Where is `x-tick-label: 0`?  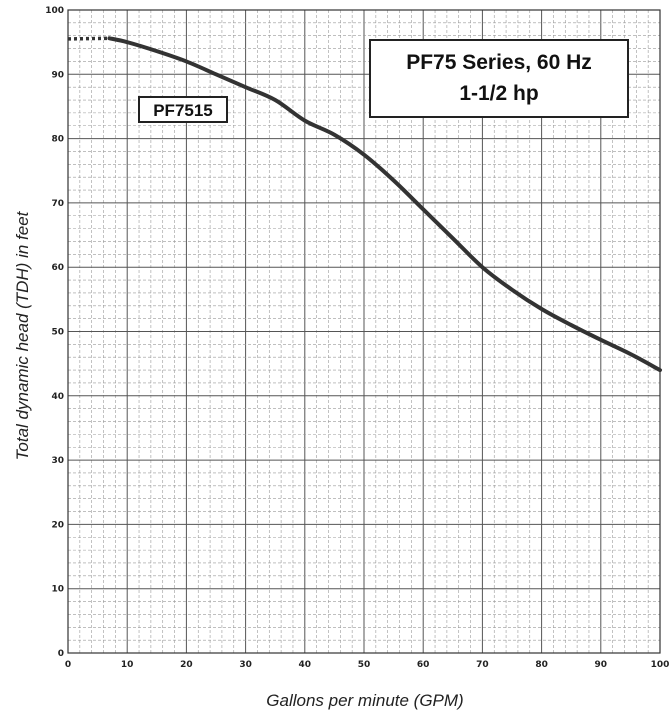 x-tick-label: 0 is located at coordinates (68, 665).